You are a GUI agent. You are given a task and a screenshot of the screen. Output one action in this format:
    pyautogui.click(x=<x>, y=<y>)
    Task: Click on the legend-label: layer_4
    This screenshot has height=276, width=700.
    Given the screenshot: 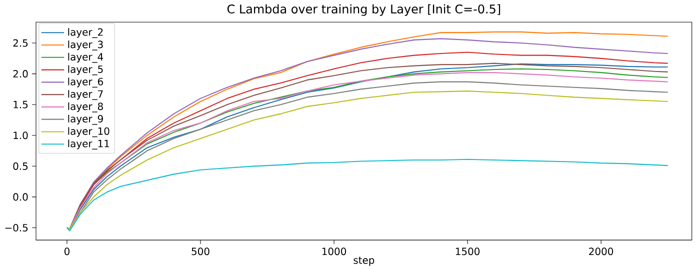 What is the action you would take?
    pyautogui.click(x=86, y=57)
    